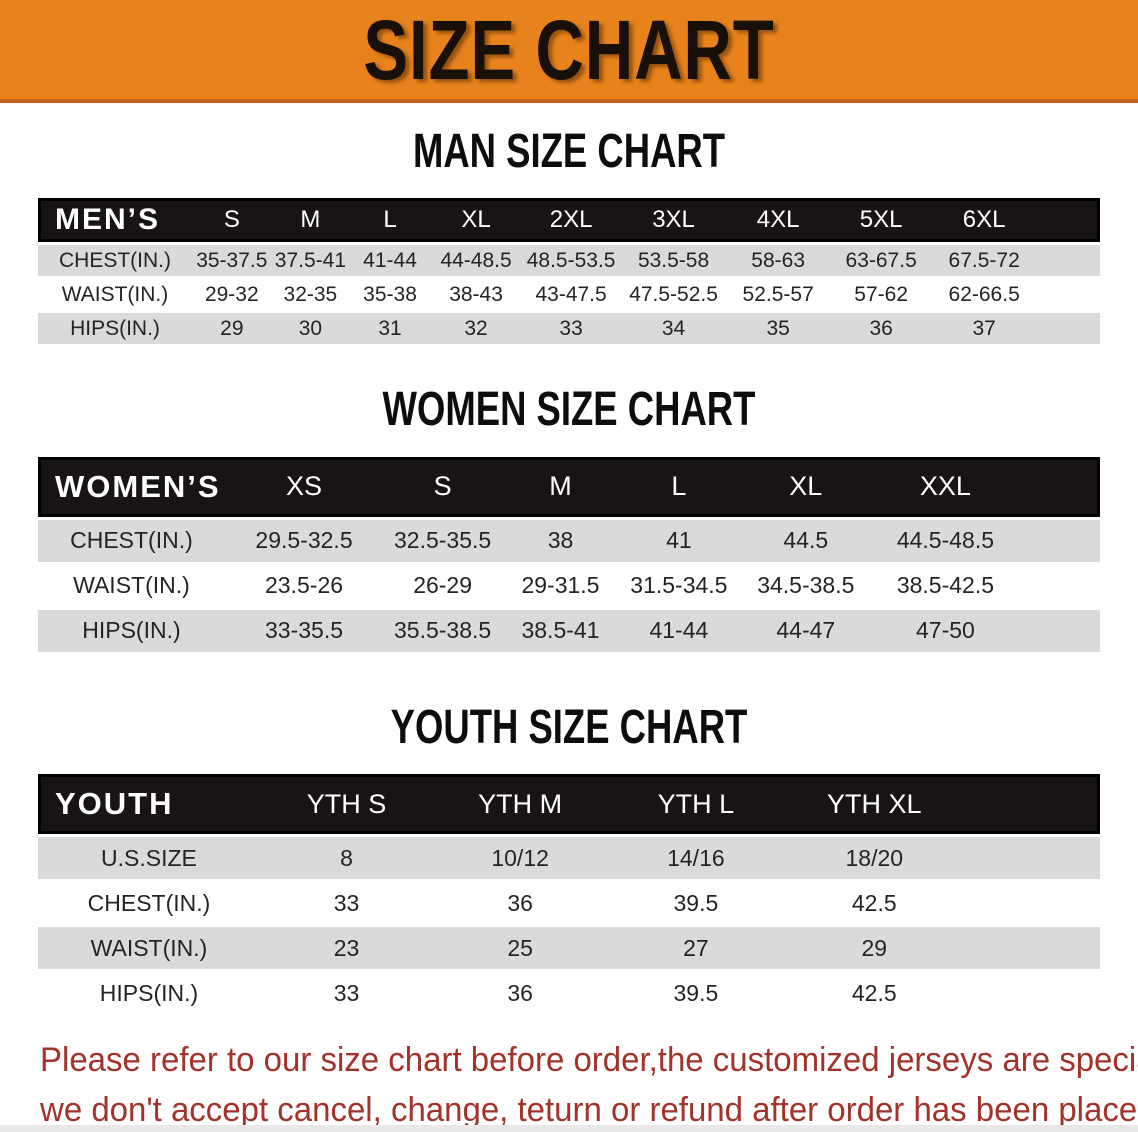 The image size is (1138, 1132). I want to click on cell-value: 38.5-41, so click(560, 630).